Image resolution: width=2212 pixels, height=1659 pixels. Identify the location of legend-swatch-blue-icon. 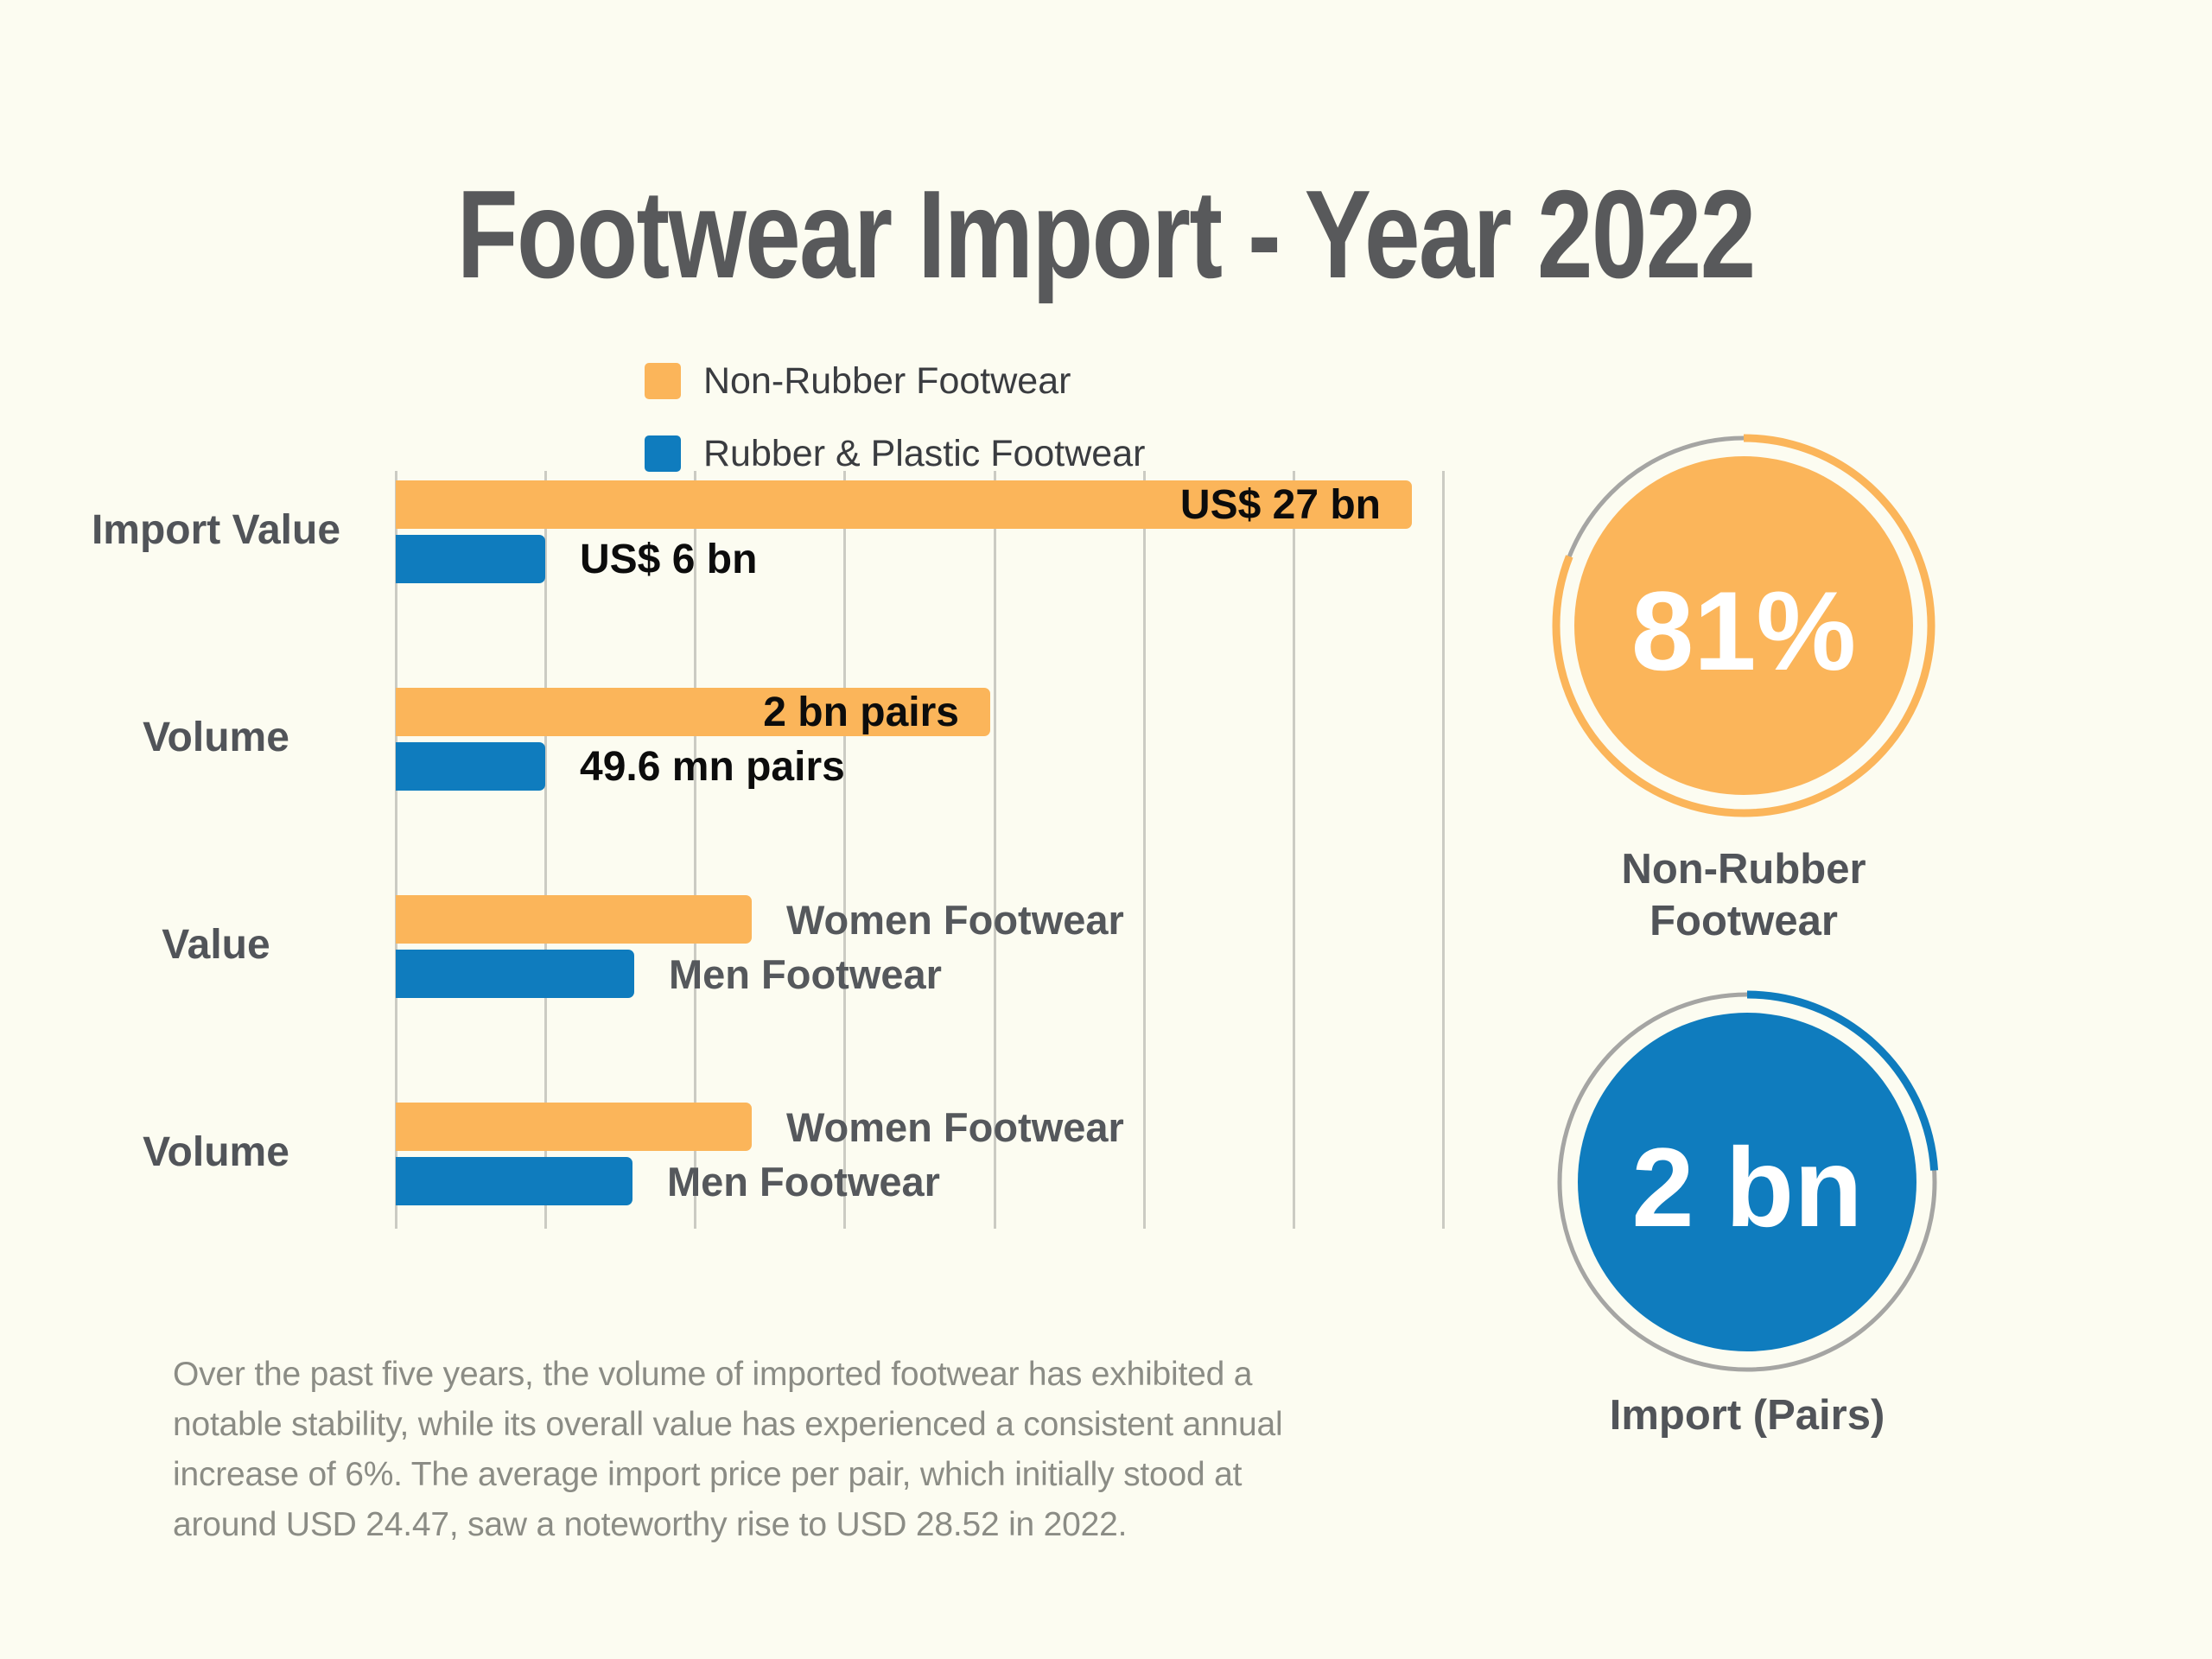
(663, 453).